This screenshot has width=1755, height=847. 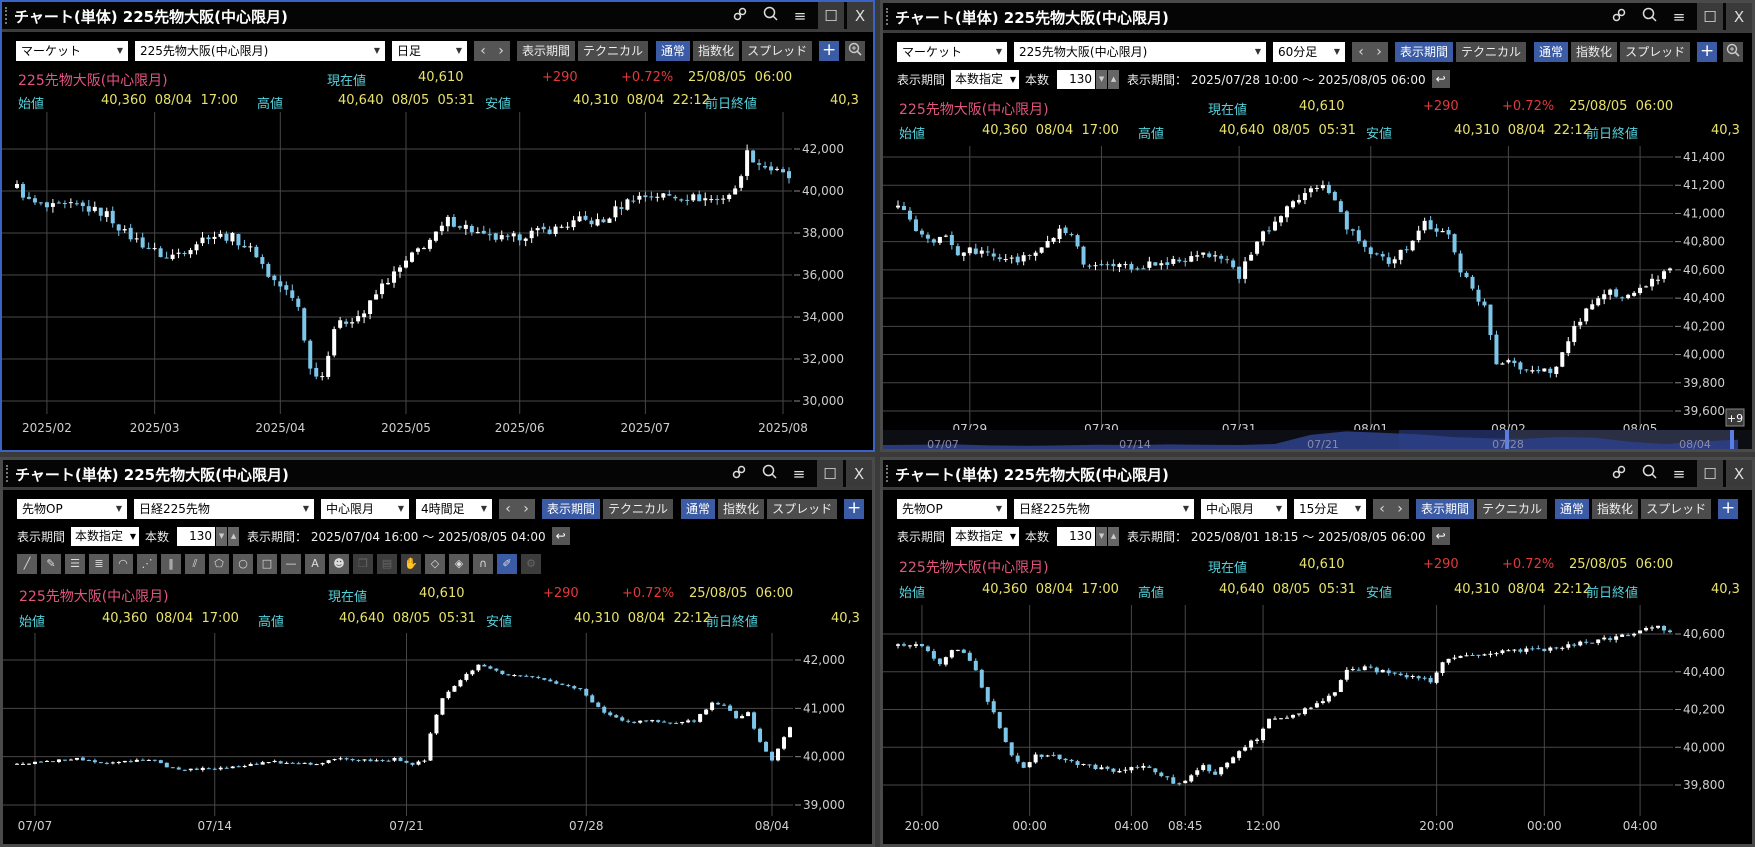 I want to click on timeframe-select: 4時間足 ▼, so click(x=454, y=508).